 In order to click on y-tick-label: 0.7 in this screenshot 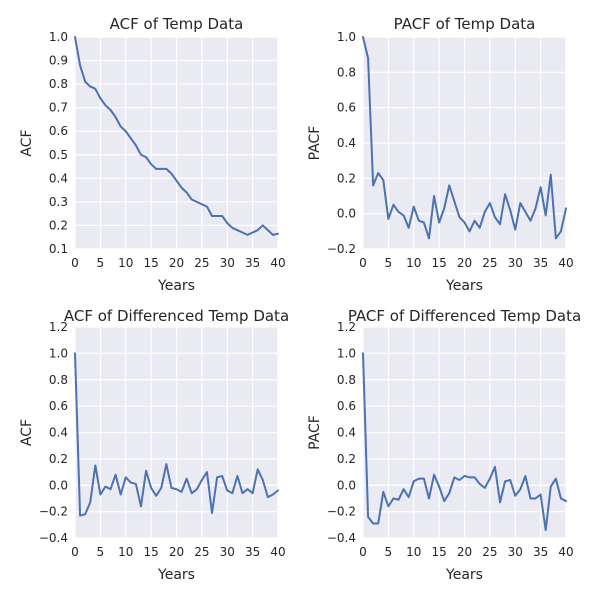, I will do `click(58, 108)`.